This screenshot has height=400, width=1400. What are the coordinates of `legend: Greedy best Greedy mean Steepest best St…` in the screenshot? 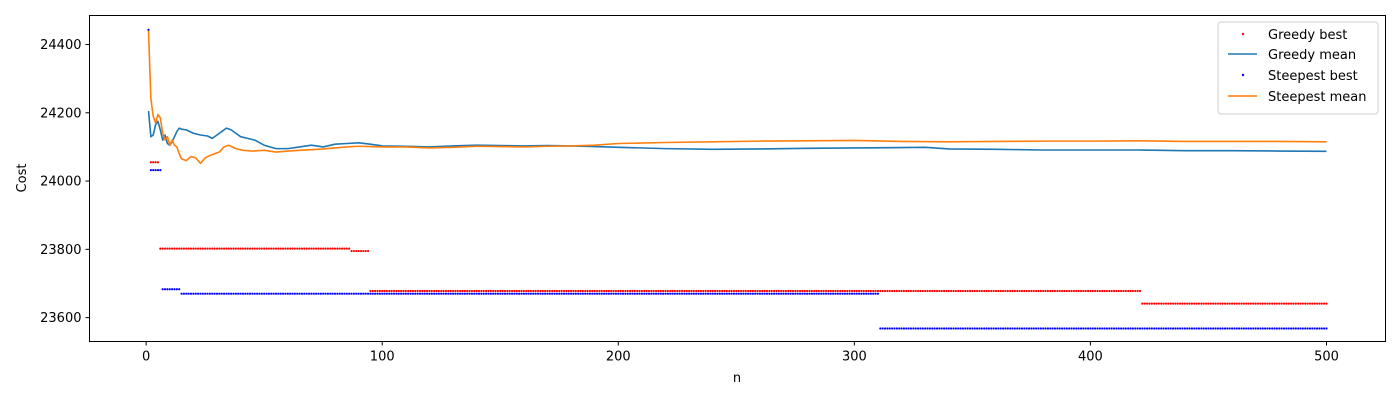 It's located at (1298, 68).